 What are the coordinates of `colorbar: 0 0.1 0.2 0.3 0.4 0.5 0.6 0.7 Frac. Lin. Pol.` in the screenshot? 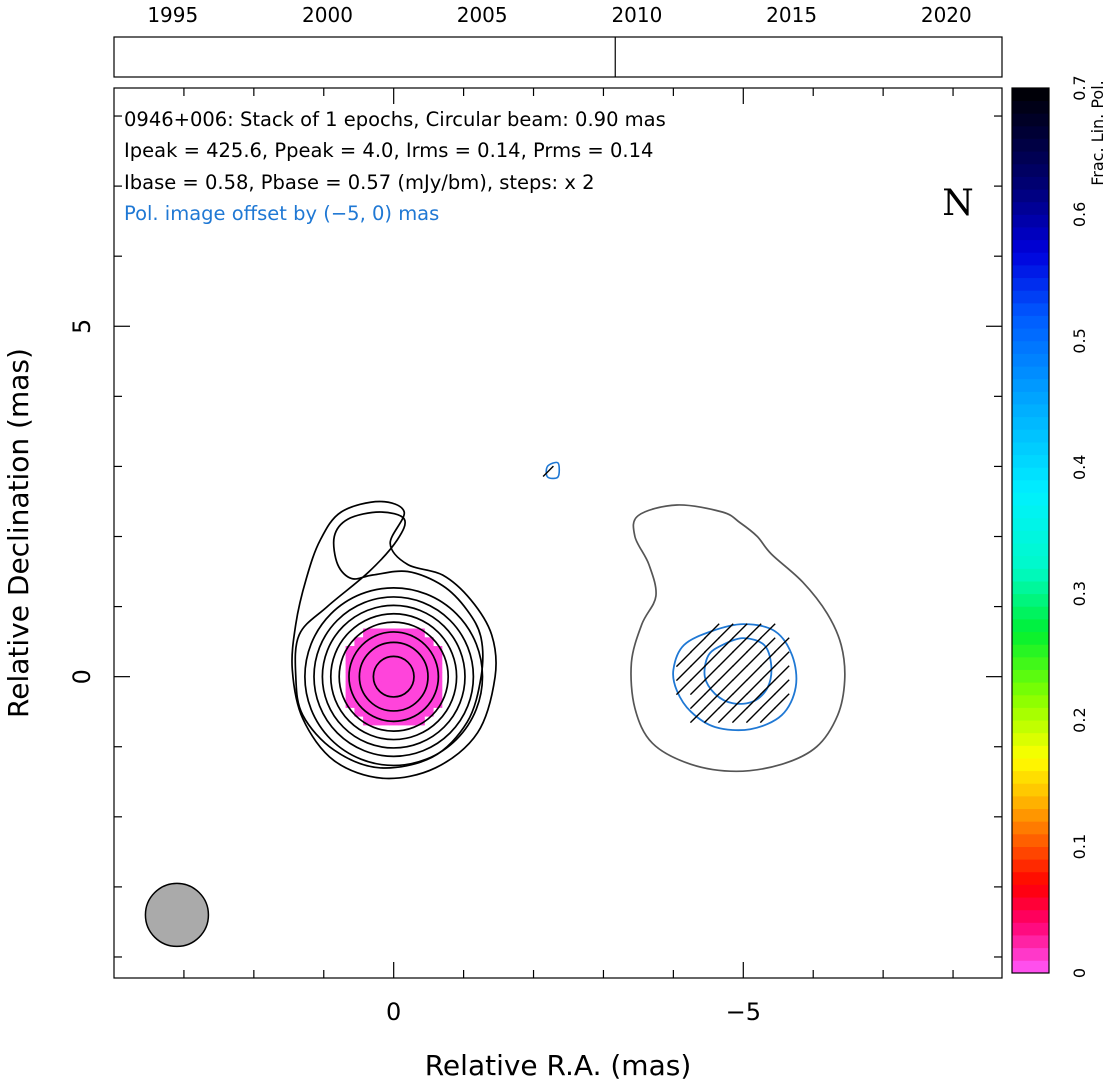 It's located at (1059, 526).